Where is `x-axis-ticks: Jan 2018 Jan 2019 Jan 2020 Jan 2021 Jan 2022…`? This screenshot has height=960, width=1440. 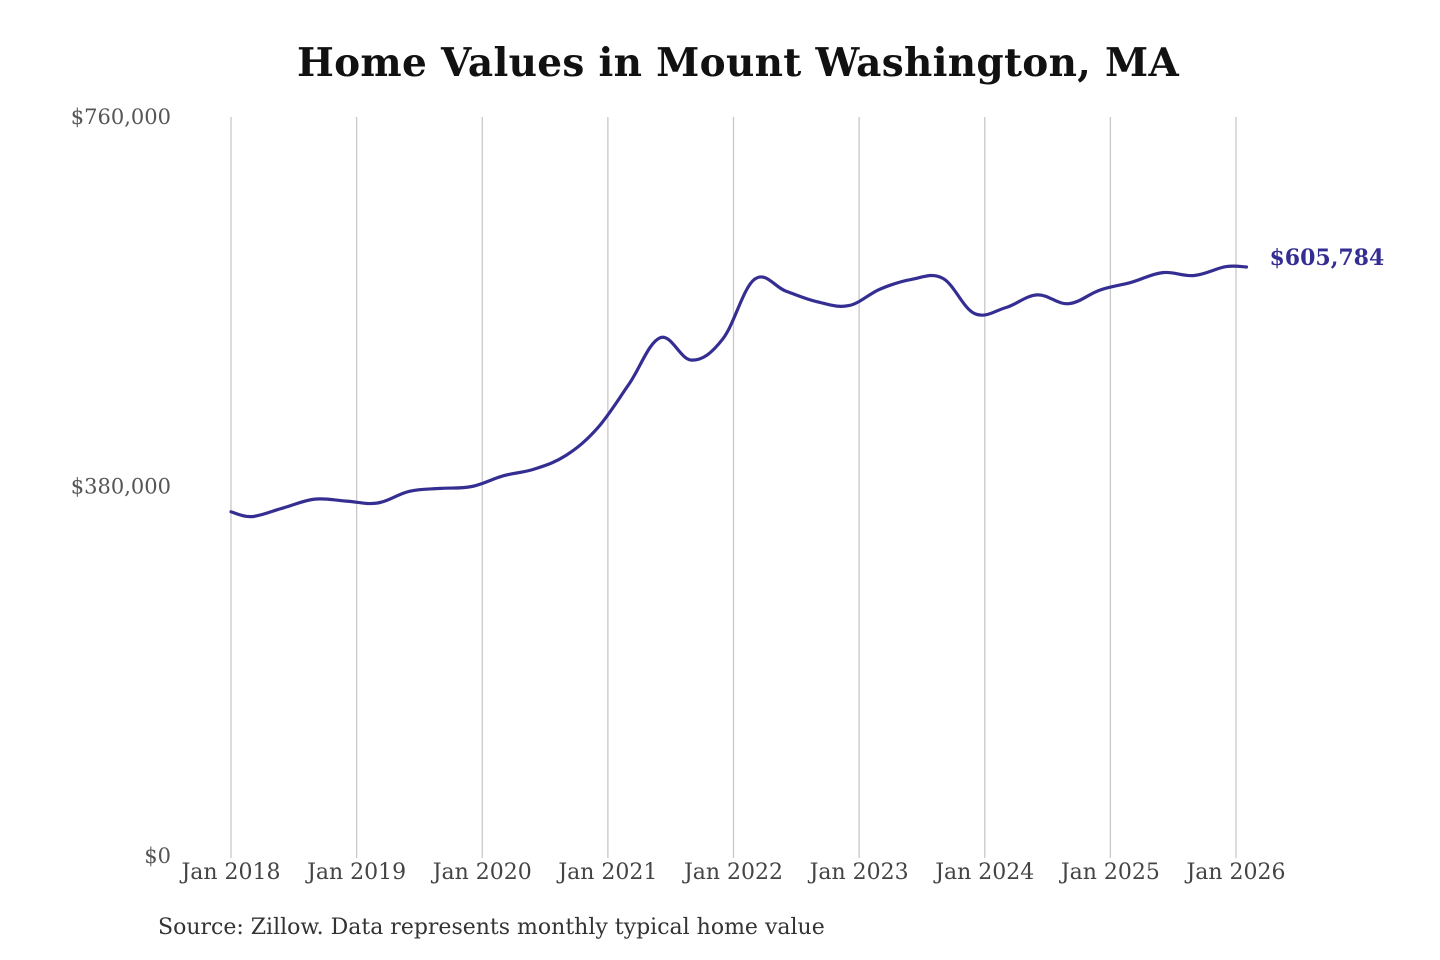 x-axis-ticks: Jan 2018 Jan 2019 Jan 2020 Jan 2021 Jan 2022… is located at coordinates (732, 872).